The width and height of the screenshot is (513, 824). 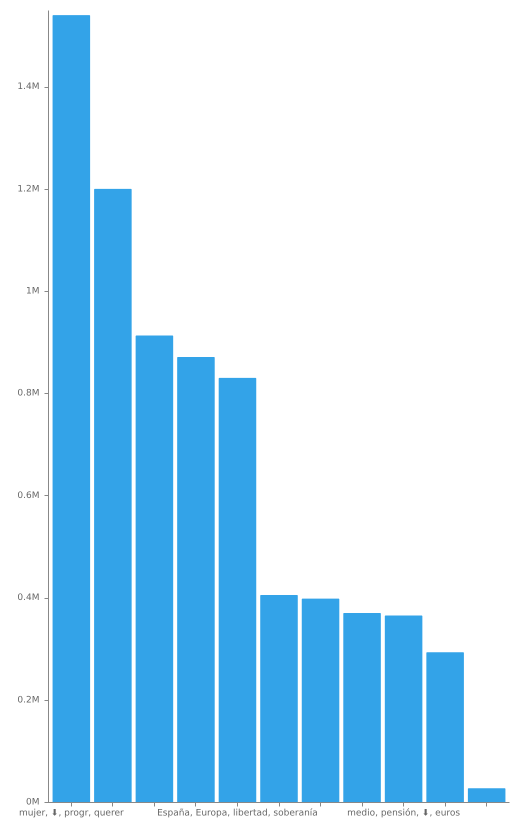 I want to click on y-tick-label: 1.2M, so click(x=28, y=189).